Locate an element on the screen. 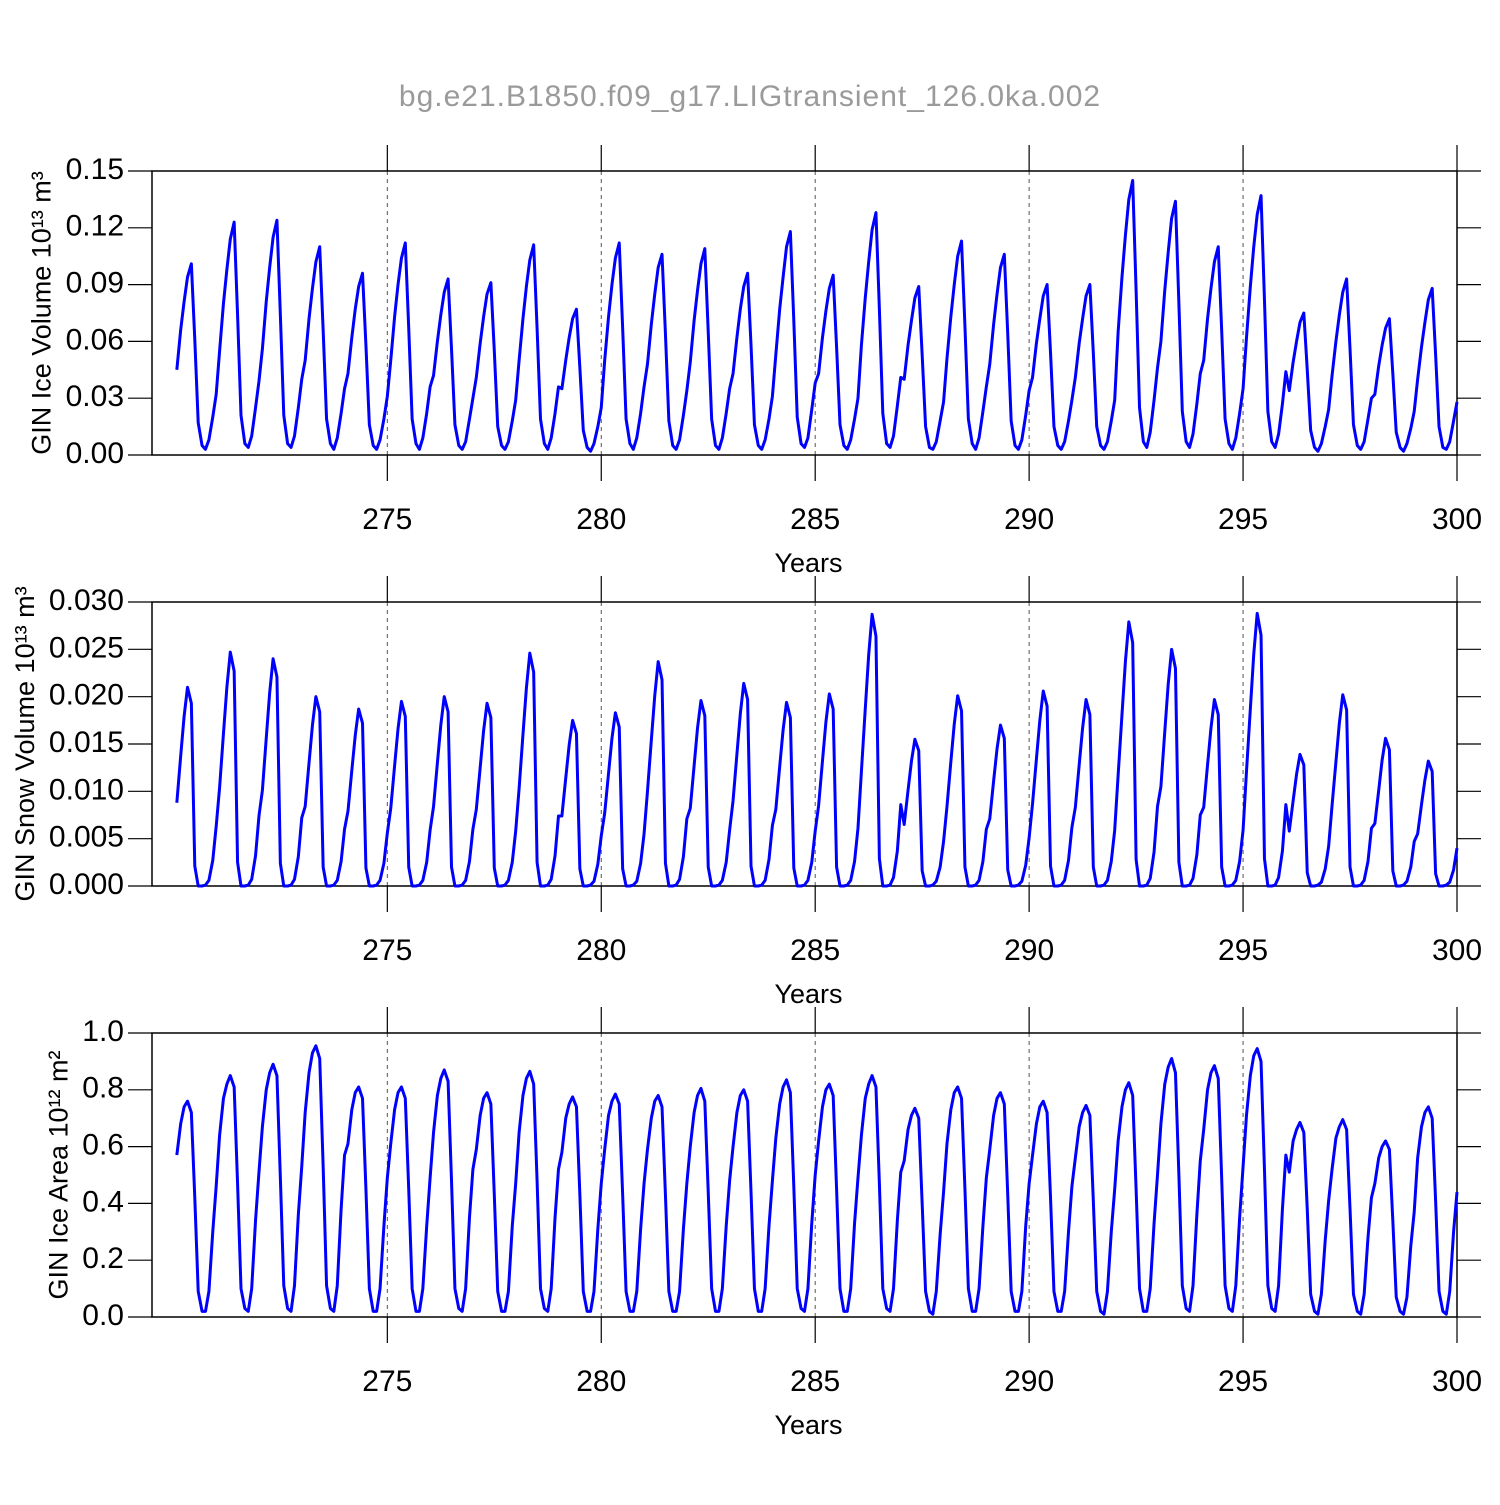 Image resolution: width=1500 pixels, height=1505 pixels. y-tick-label: 0.09 is located at coordinates (95, 283).